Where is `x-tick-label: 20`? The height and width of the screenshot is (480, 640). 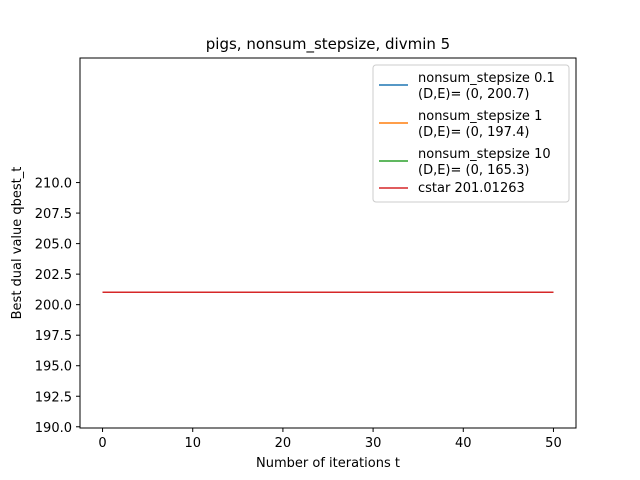
x-tick-label: 20 is located at coordinates (283, 443).